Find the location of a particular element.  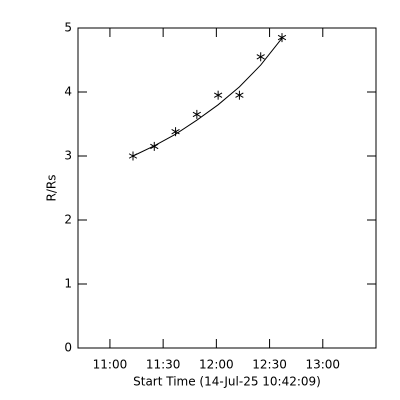

y-tick-label: 5 is located at coordinates (68, 28).